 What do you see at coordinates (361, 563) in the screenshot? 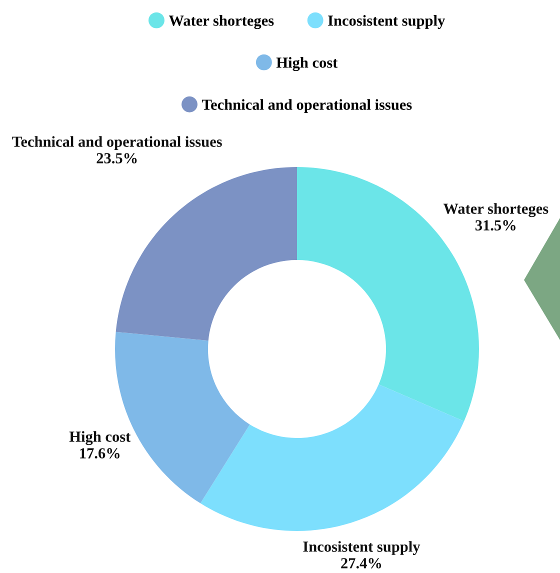
I see `data-label: 27.4%` at bounding box center [361, 563].